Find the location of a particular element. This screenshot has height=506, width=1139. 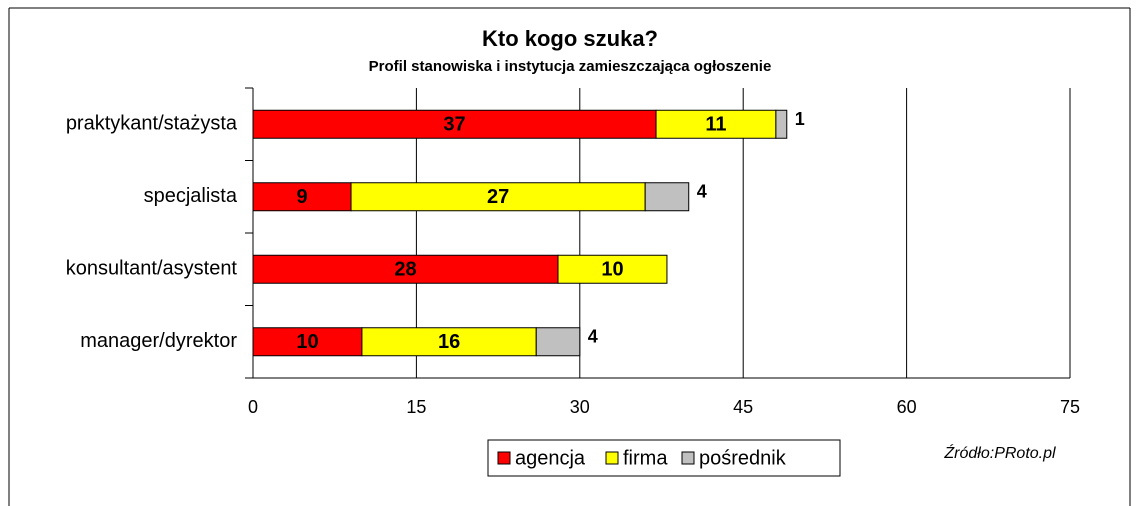

x-tick-label: 45 is located at coordinates (743, 407).